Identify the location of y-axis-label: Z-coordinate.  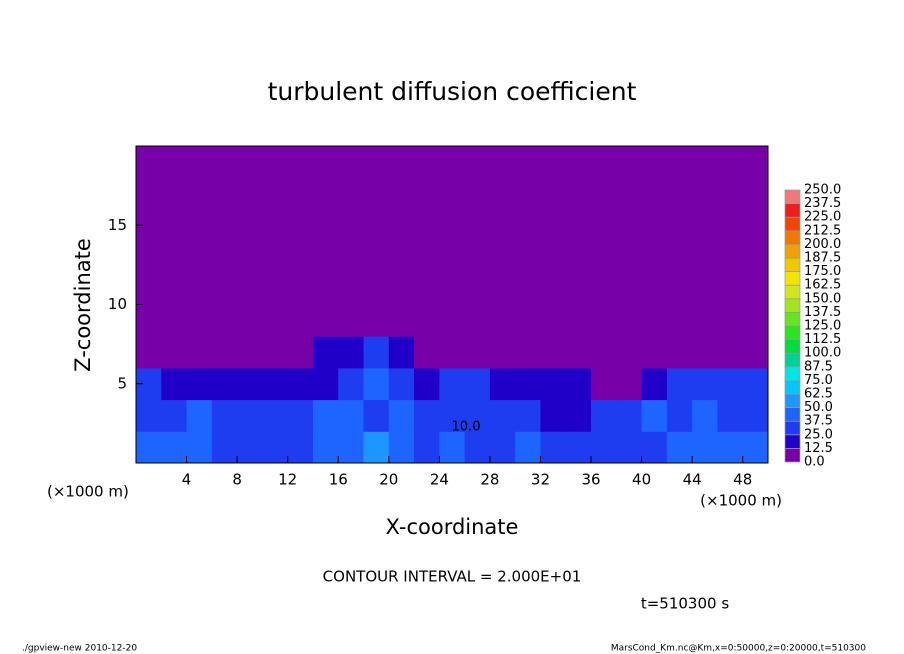
(83, 305).